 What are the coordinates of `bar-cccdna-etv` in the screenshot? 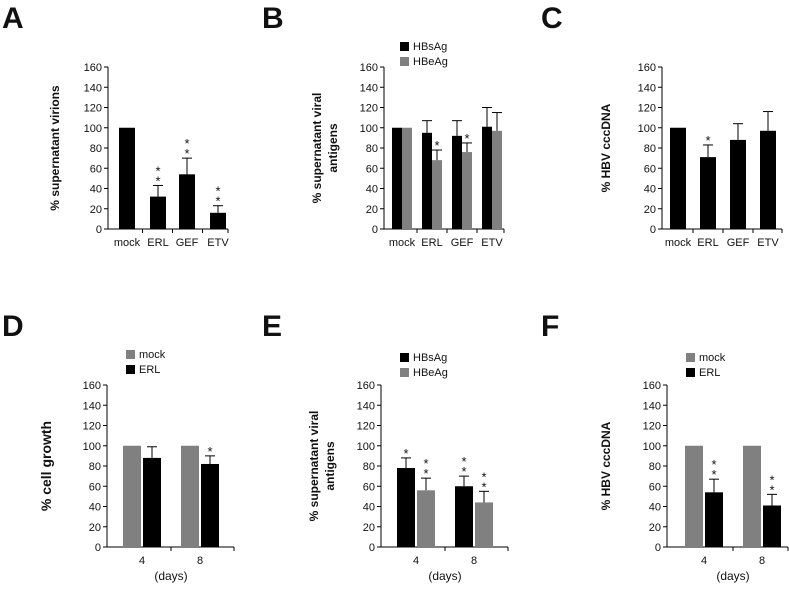 It's located at (768, 179).